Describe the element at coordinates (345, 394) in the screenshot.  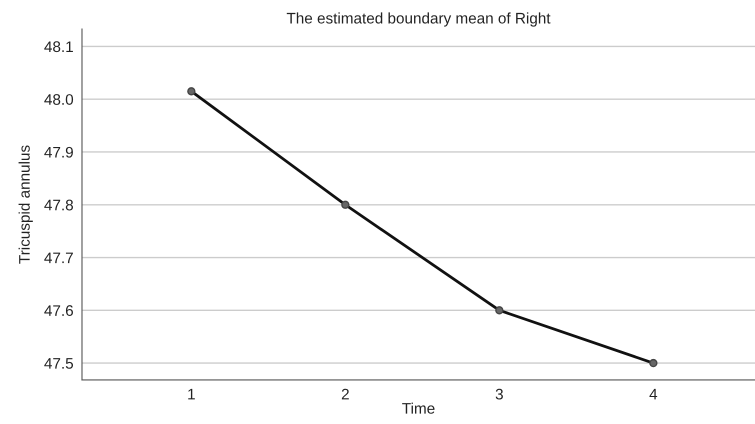
I see `x-tick-label: 2` at that location.